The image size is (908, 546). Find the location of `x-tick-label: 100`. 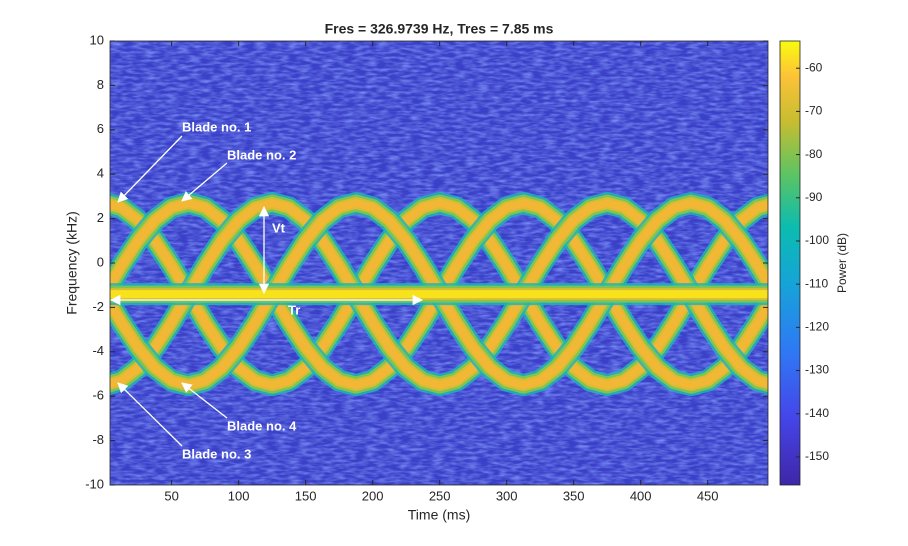

x-tick-label: 100 is located at coordinates (239, 495).